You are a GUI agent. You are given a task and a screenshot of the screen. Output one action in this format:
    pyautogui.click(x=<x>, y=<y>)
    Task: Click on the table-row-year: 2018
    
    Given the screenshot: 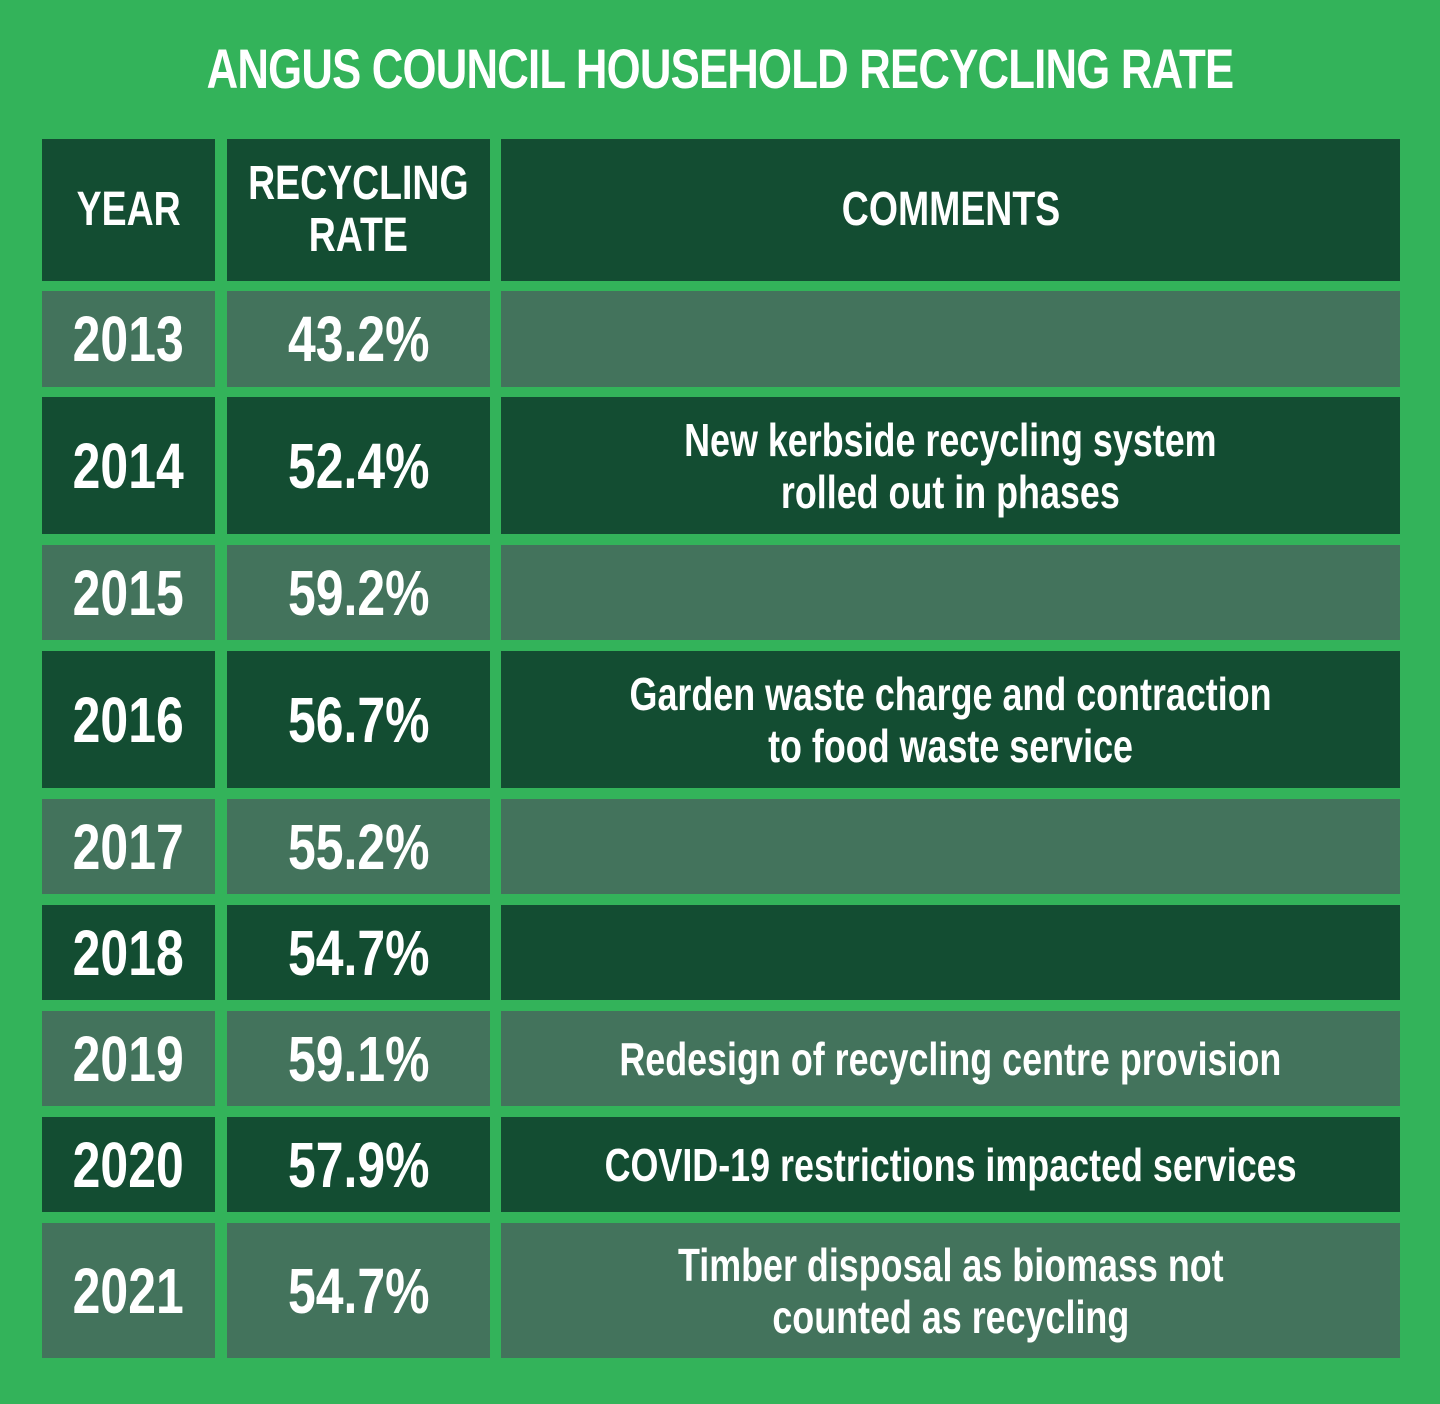 What is the action you would take?
    pyautogui.click(x=128, y=952)
    